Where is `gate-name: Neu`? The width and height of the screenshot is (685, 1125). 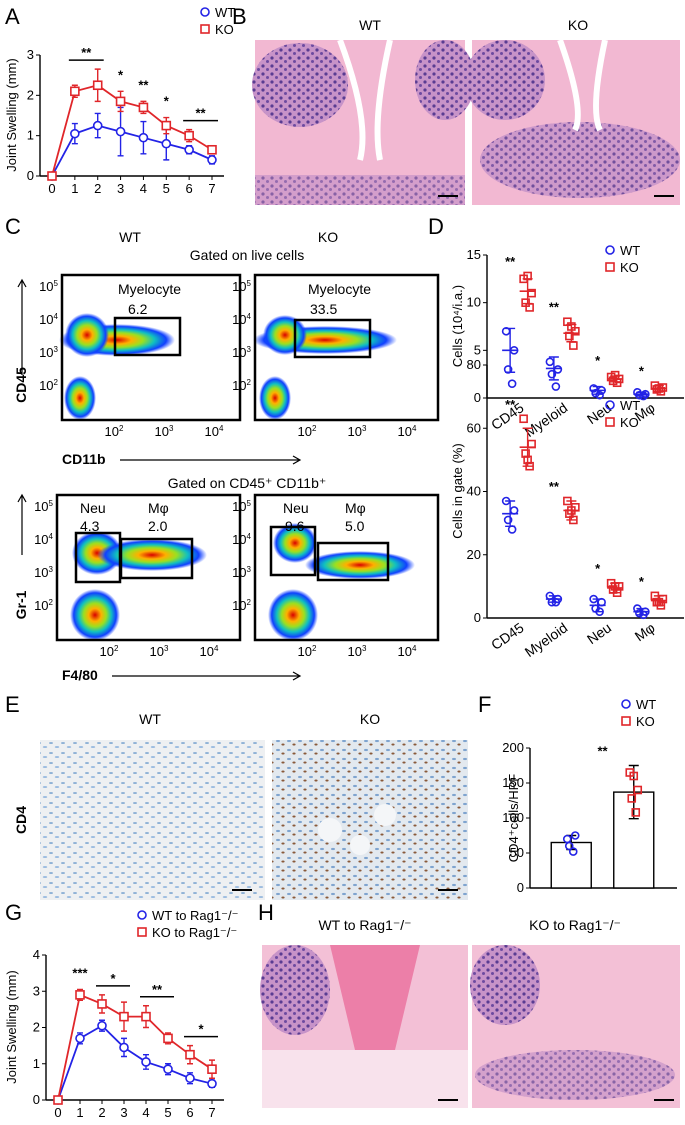 gate-name: Neu is located at coordinates (296, 508).